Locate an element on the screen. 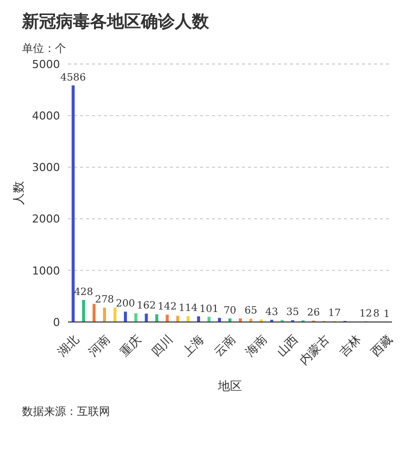 This screenshot has width=414, height=459. y-tick-label: 2000 is located at coordinates (46, 219).